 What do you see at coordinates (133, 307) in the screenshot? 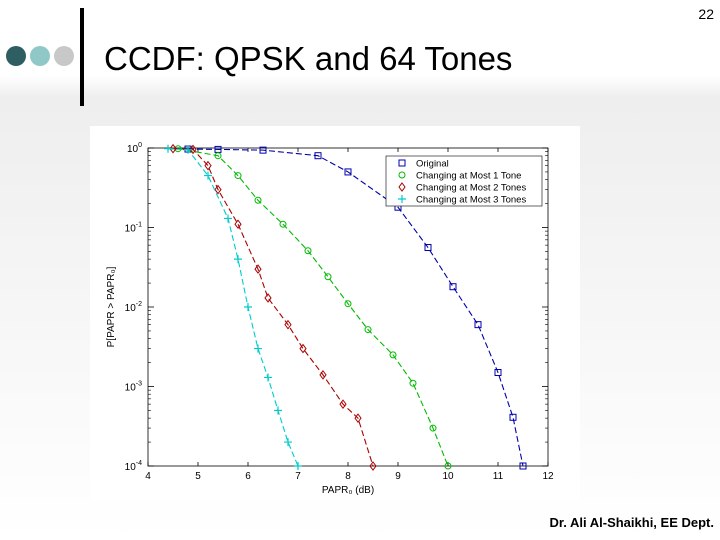
I see `y-tick-label: 10⁻²` at bounding box center [133, 307].